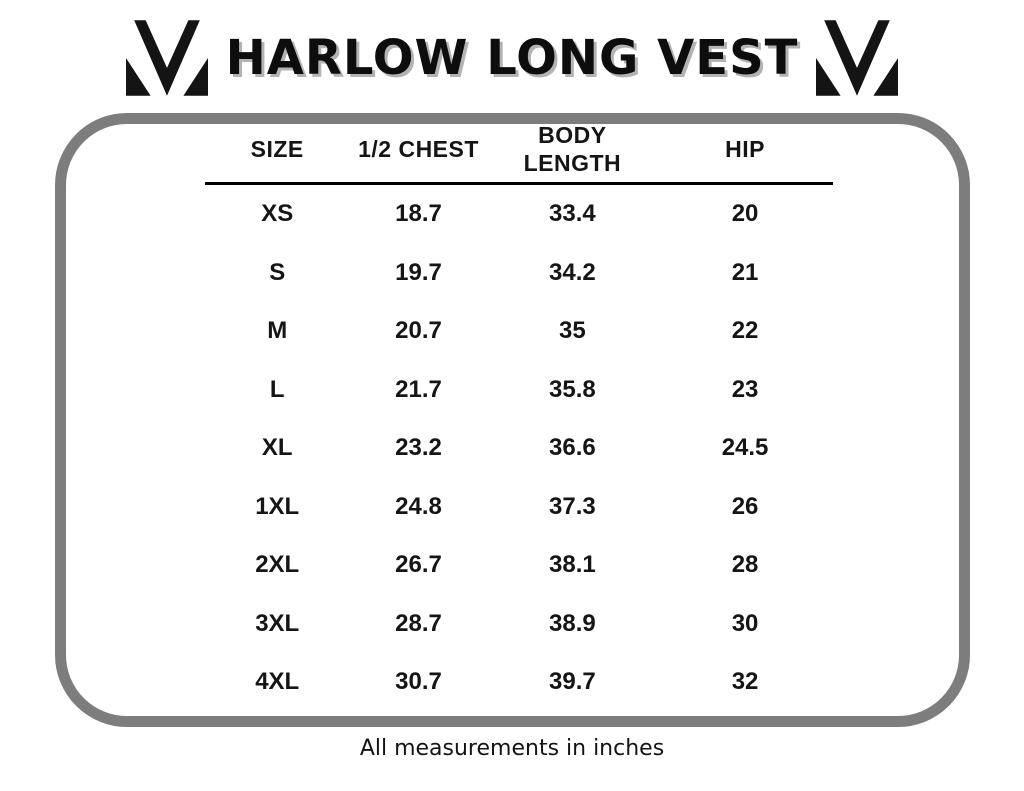  Describe the element at coordinates (745, 331) in the screenshot. I see `hip-value: 22` at that location.